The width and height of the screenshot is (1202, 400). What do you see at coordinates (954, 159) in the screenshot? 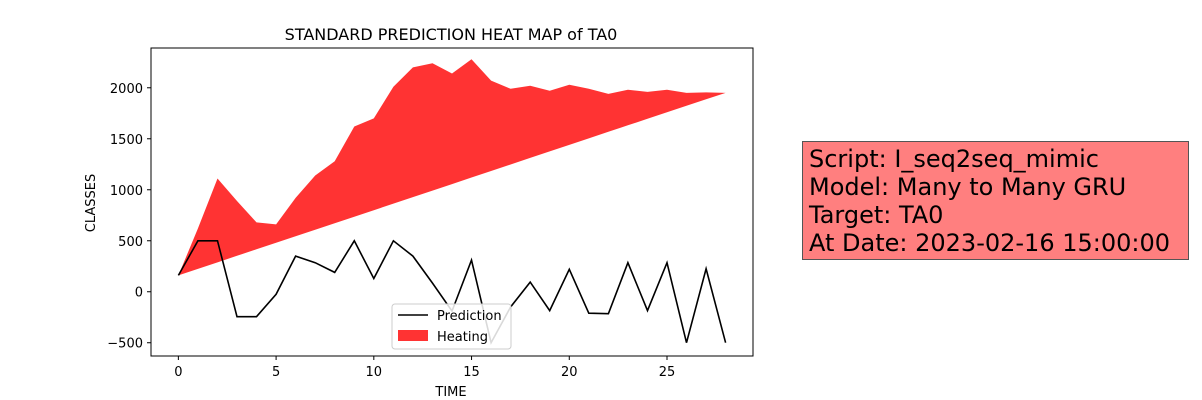
I see `info-script: Script: I_seq2seq_mimic` at bounding box center [954, 159].